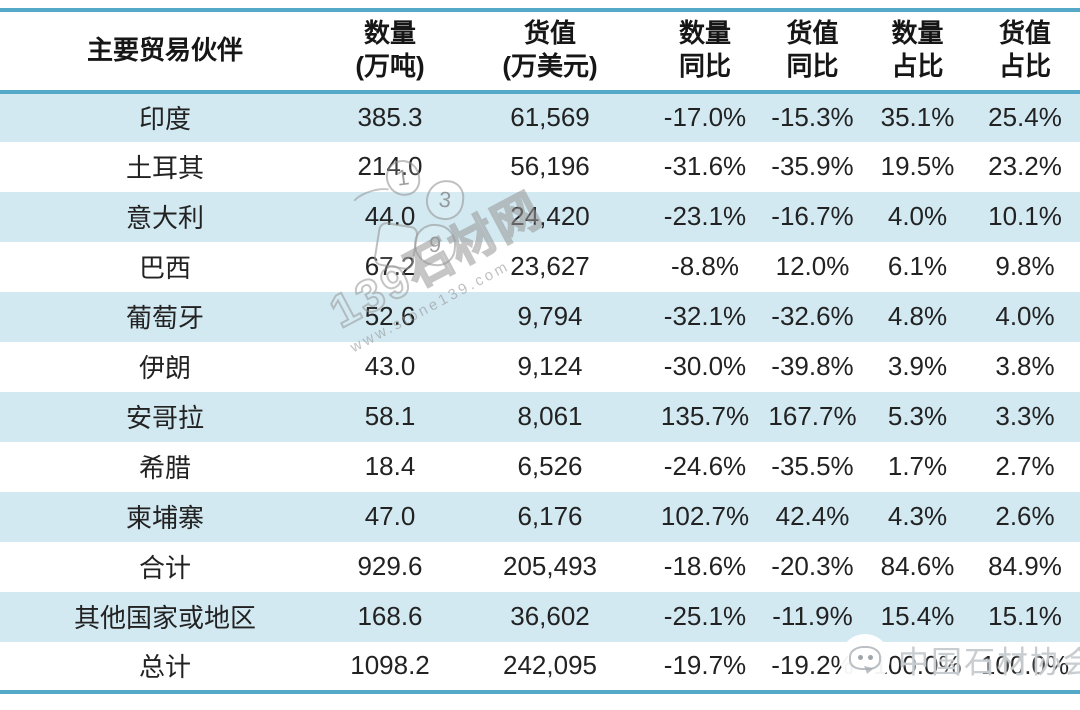 The width and height of the screenshot is (1080, 710). I want to click on cell-quantity-yoy: -17.0%, so click(705, 116).